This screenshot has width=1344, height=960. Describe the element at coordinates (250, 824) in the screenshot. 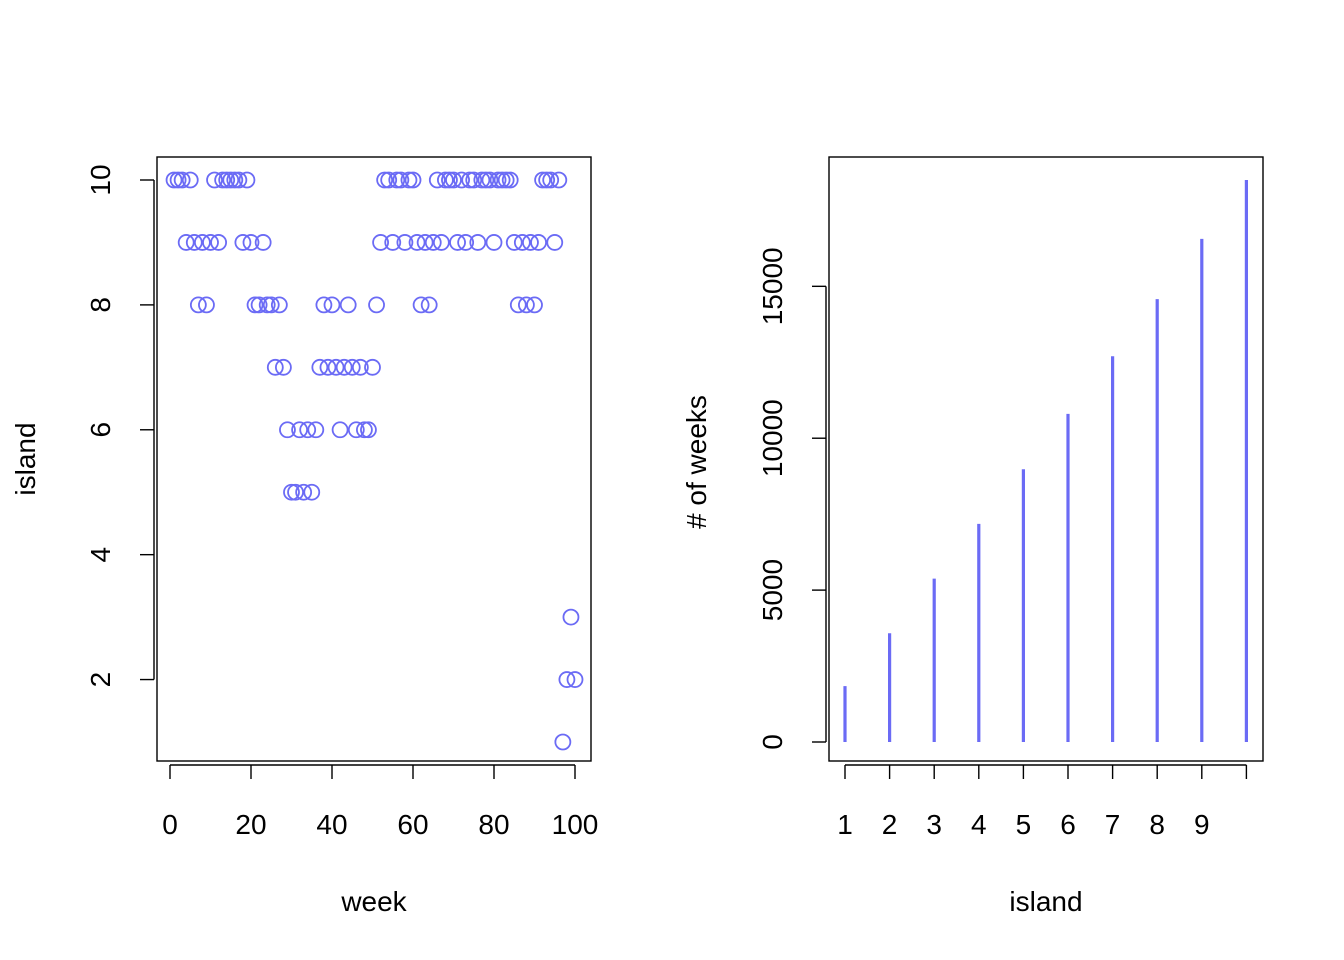

I see `scatter-x-tick-label: 20` at that location.